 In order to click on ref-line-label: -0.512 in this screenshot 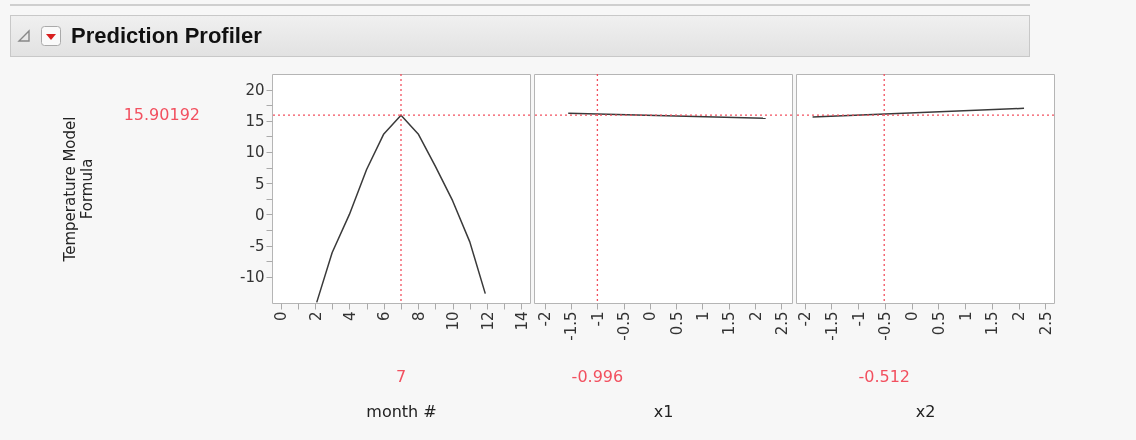, I will do `click(884, 376)`.